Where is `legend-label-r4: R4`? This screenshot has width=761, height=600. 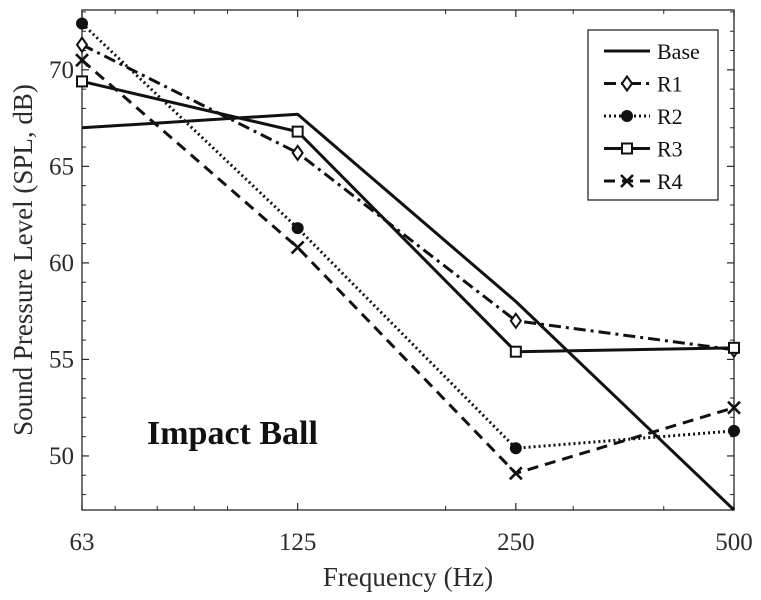 legend-label-r4: R4 is located at coordinates (670, 181).